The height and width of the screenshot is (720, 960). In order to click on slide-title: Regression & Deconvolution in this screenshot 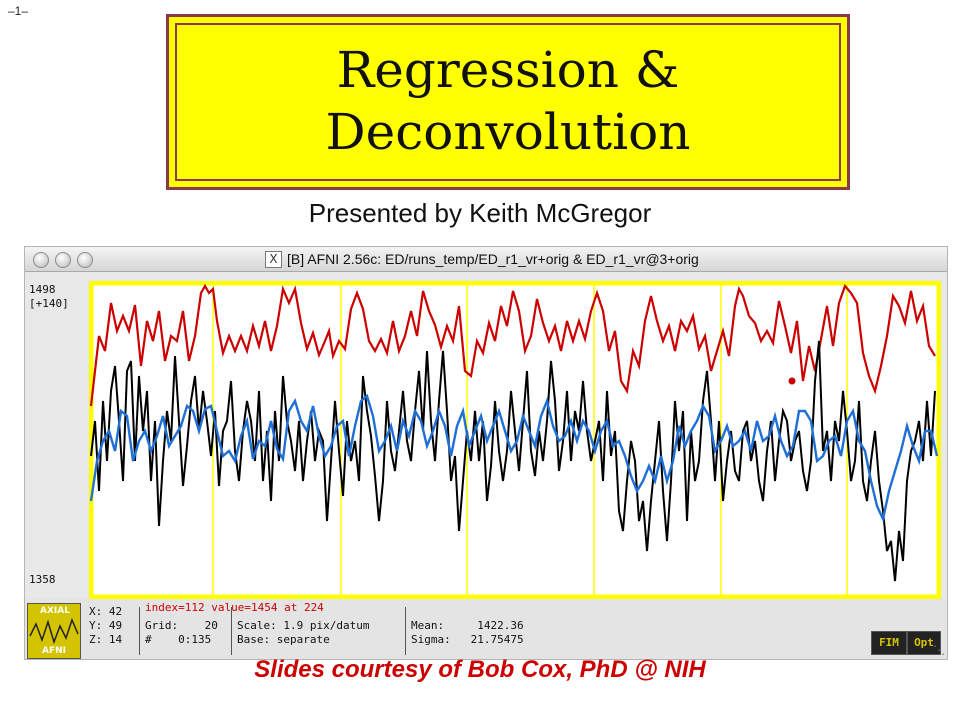, I will do `click(508, 101)`.